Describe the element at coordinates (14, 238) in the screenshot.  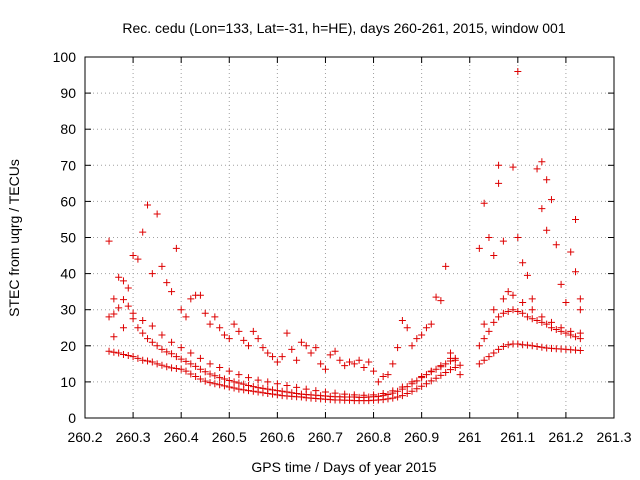
I see `y-axis-label: STEC from uqrg / TECUs` at that location.